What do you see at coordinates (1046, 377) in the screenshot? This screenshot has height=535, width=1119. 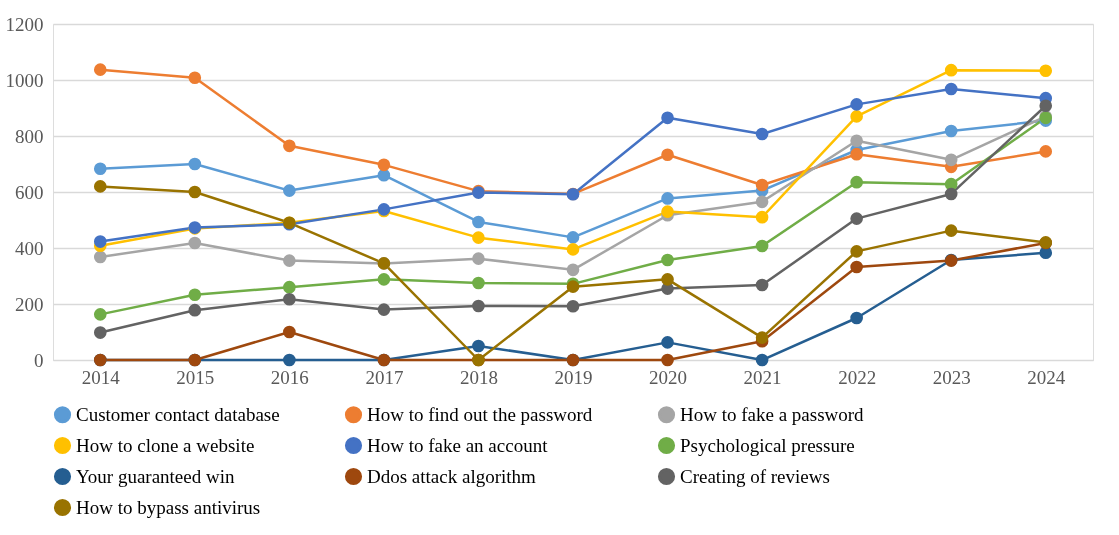 I see `x-tick-label: 2024` at bounding box center [1046, 377].